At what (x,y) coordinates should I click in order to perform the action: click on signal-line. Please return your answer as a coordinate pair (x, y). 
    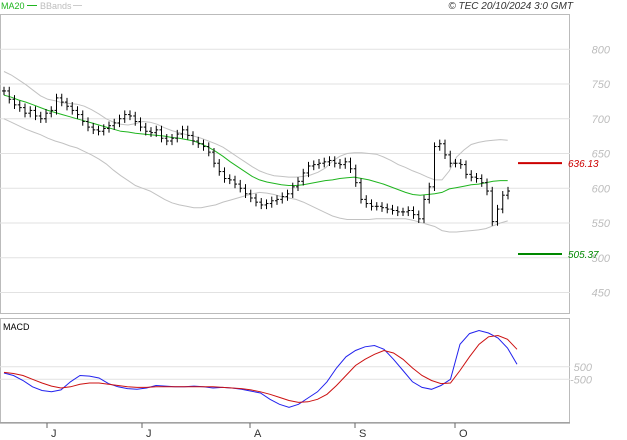
    Looking at the image, I should click on (260, 368).